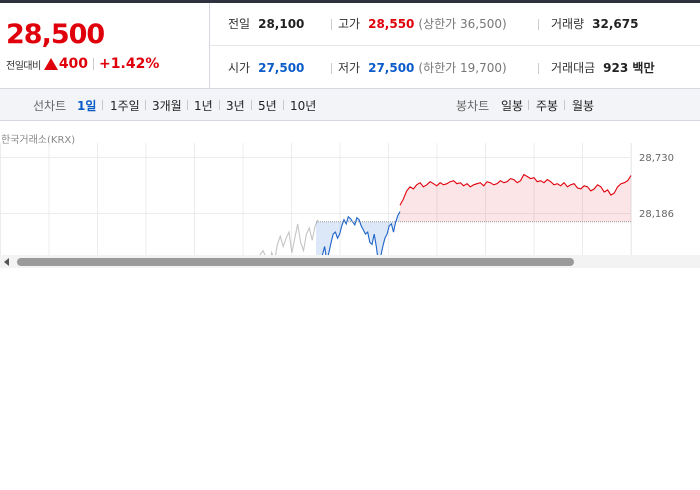 This screenshot has width=700, height=490. Describe the element at coordinates (422, 24) in the screenshot. I see `stat-high: 고가 28,550 (상한가 36,500)` at that location.